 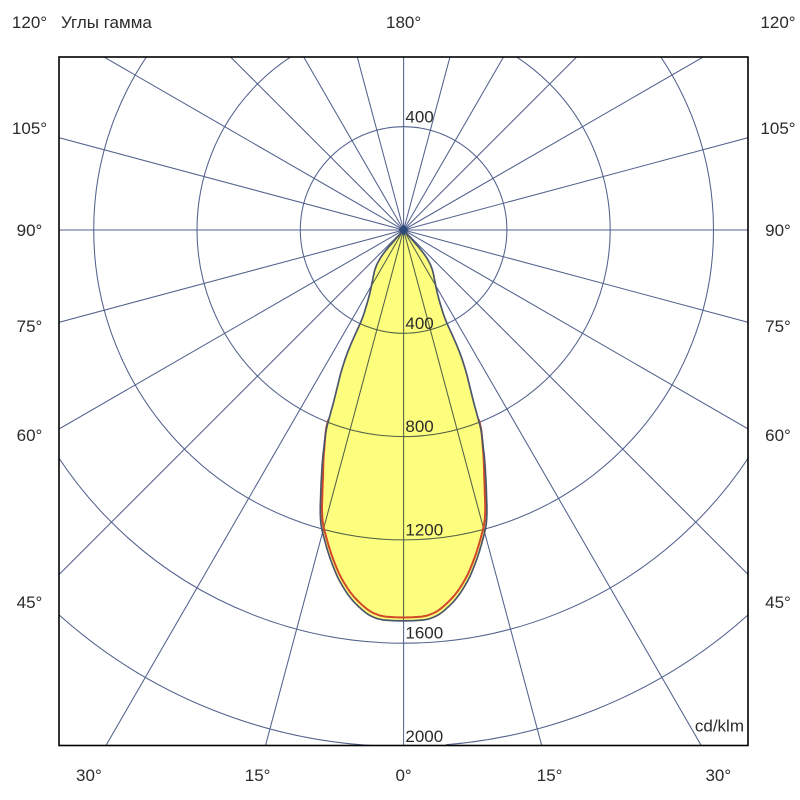 I want to click on svg-text: cd/klm, so click(x=719, y=726).